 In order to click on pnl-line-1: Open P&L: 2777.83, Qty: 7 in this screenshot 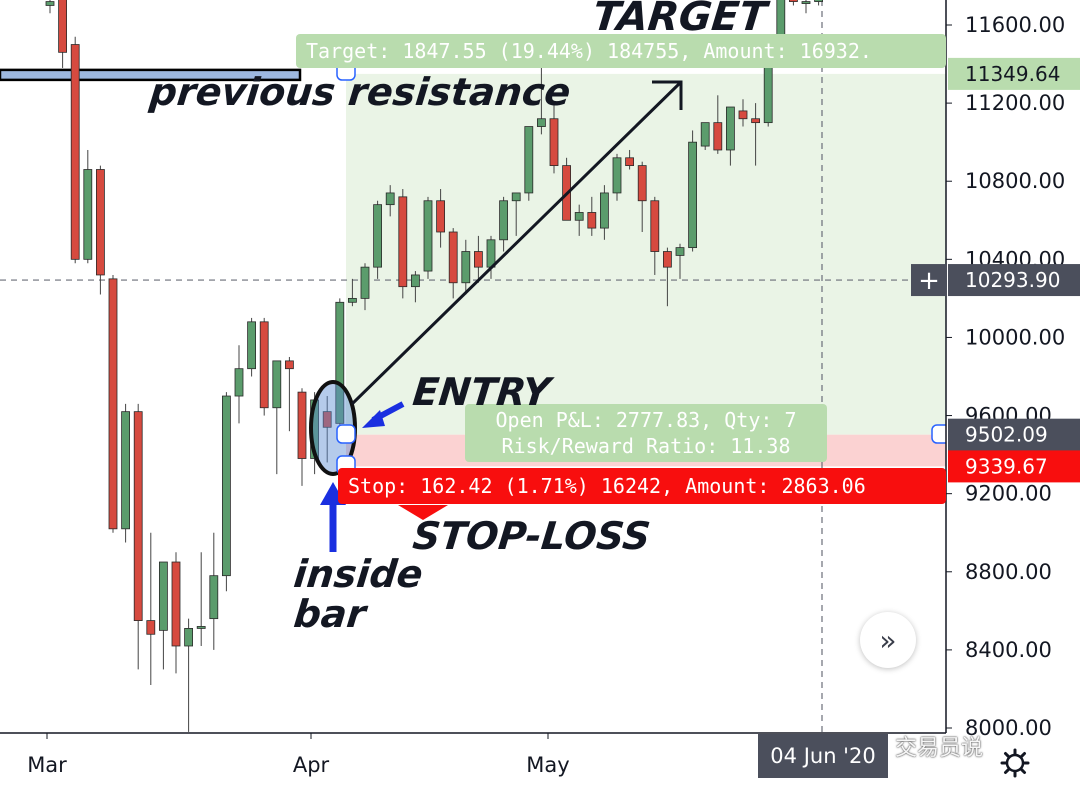, I will do `click(646, 420)`.